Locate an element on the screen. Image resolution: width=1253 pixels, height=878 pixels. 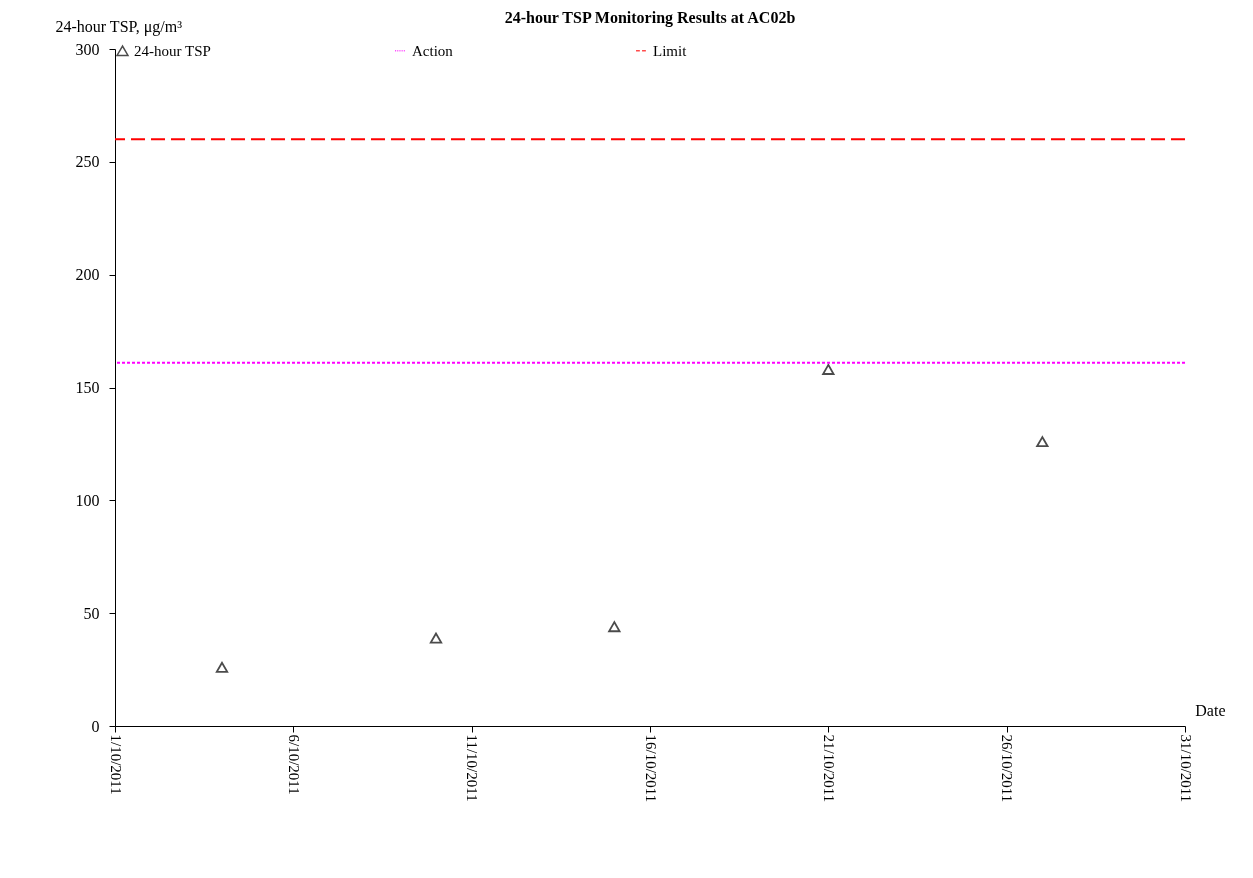
legend-label: Action is located at coordinates (433, 50).